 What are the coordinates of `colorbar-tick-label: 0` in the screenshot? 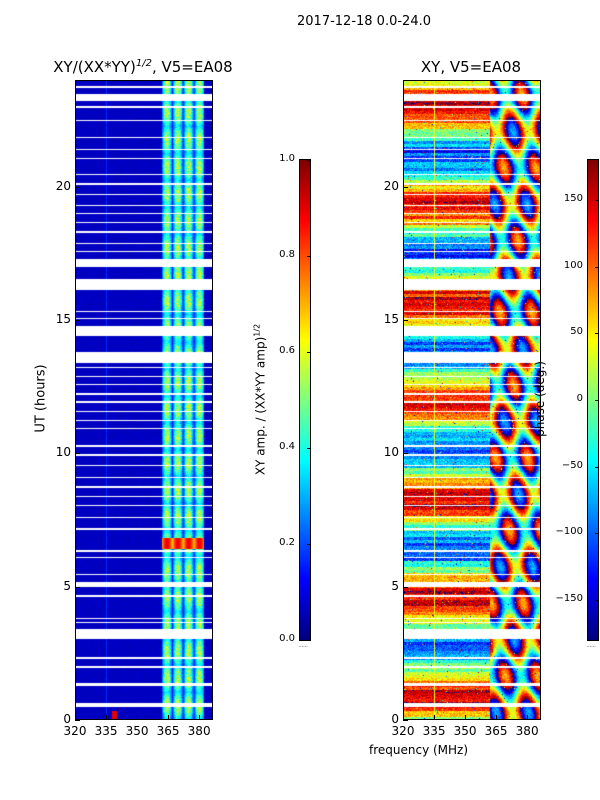 It's located at (579, 398).